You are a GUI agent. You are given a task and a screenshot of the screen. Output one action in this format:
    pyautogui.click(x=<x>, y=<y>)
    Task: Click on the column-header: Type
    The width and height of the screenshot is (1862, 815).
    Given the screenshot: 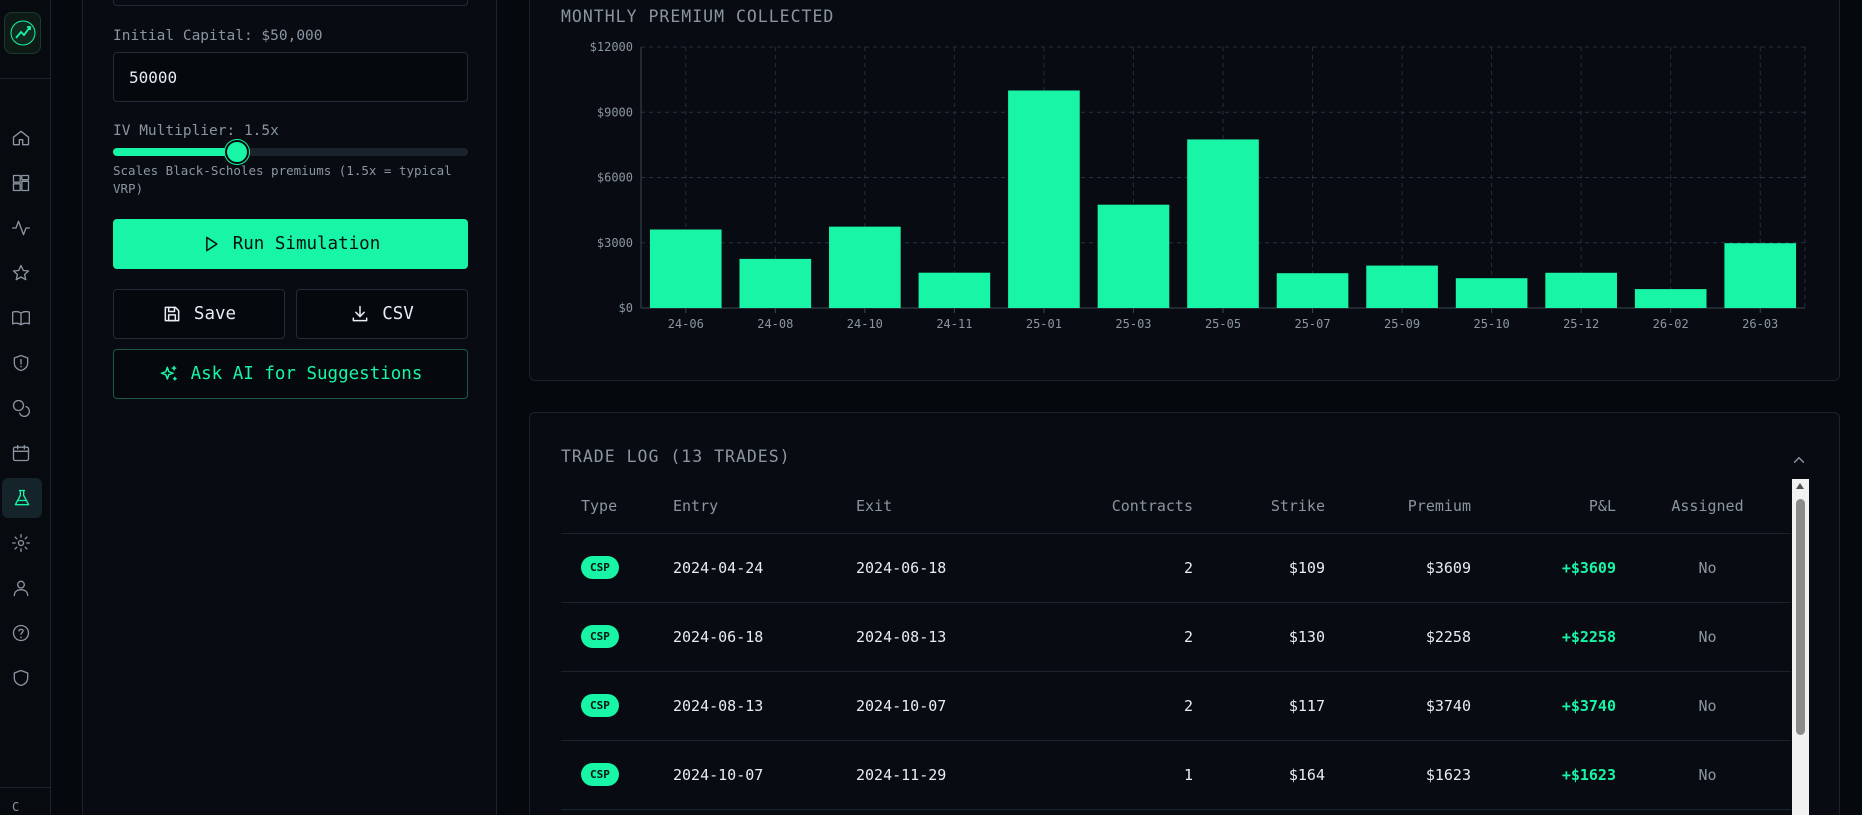 What is the action you would take?
    pyautogui.click(x=613, y=506)
    